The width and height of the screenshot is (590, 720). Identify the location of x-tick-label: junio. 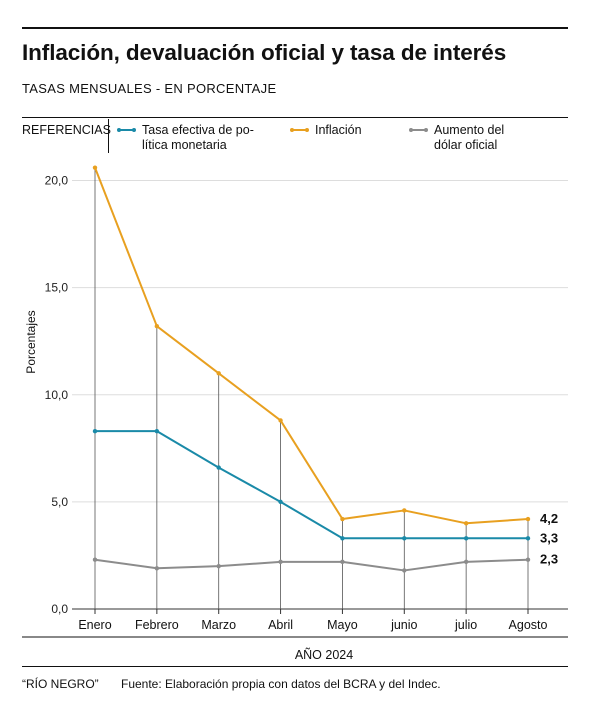
(403, 625).